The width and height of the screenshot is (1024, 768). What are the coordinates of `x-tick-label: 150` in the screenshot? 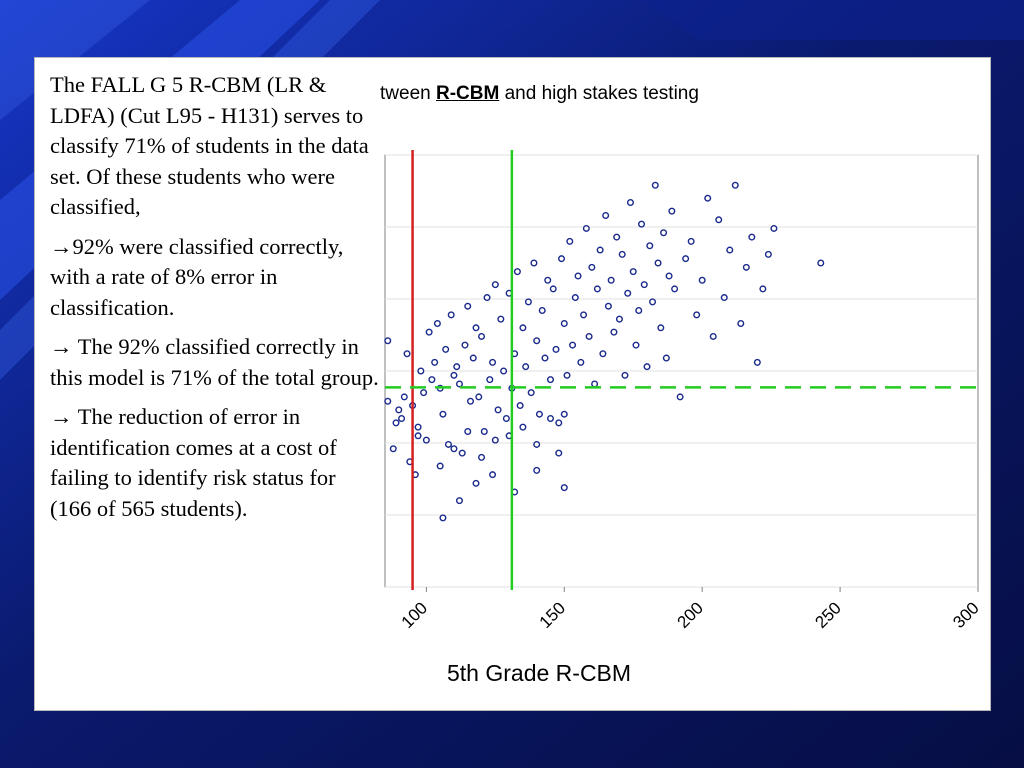 It's located at (552, 614).